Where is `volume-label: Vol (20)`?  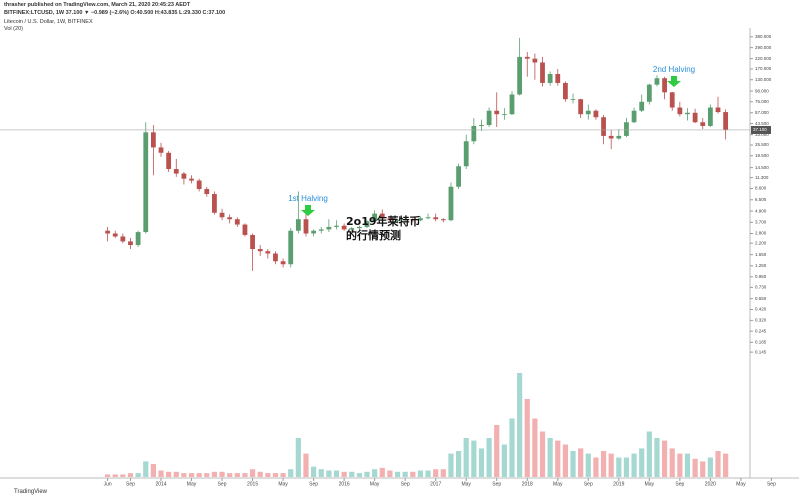 volume-label: Vol (20) is located at coordinates (13, 29).